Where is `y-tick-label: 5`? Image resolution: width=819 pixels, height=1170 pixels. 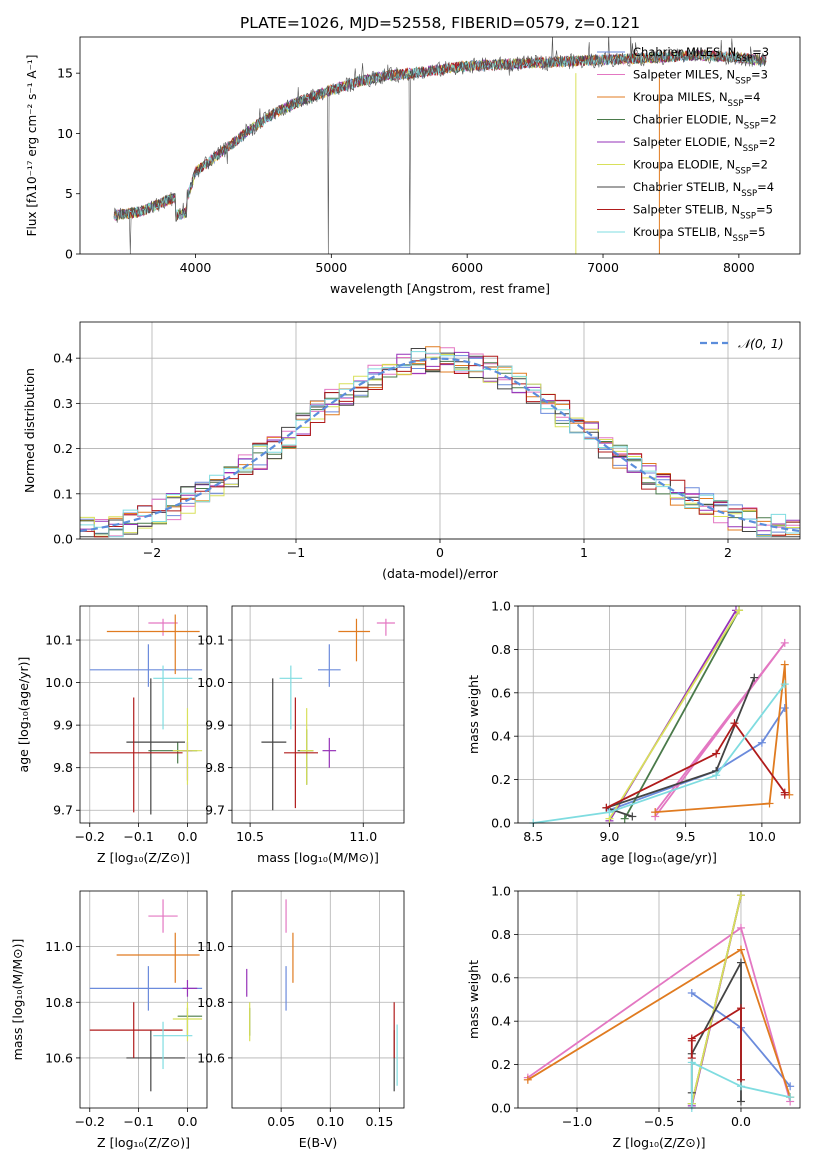 y-tick-label: 5 is located at coordinates (69, 193).